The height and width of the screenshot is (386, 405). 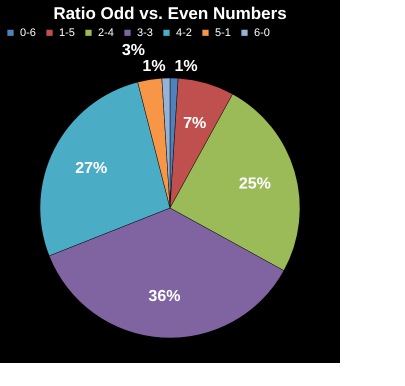 I want to click on legend-label: 5-1, so click(x=223, y=32).